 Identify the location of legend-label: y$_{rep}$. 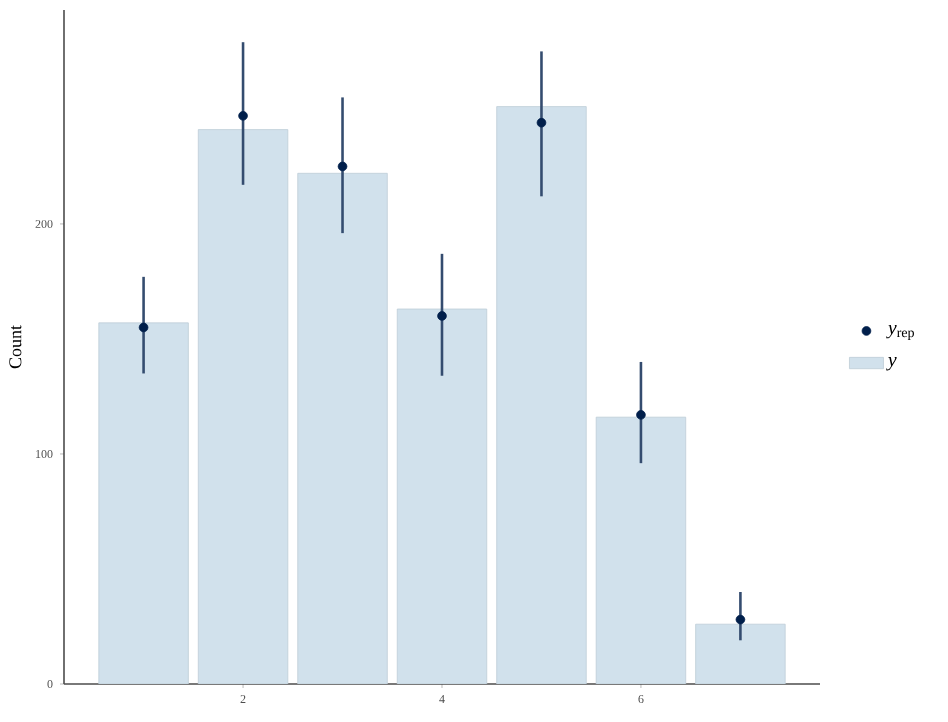
(900, 332).